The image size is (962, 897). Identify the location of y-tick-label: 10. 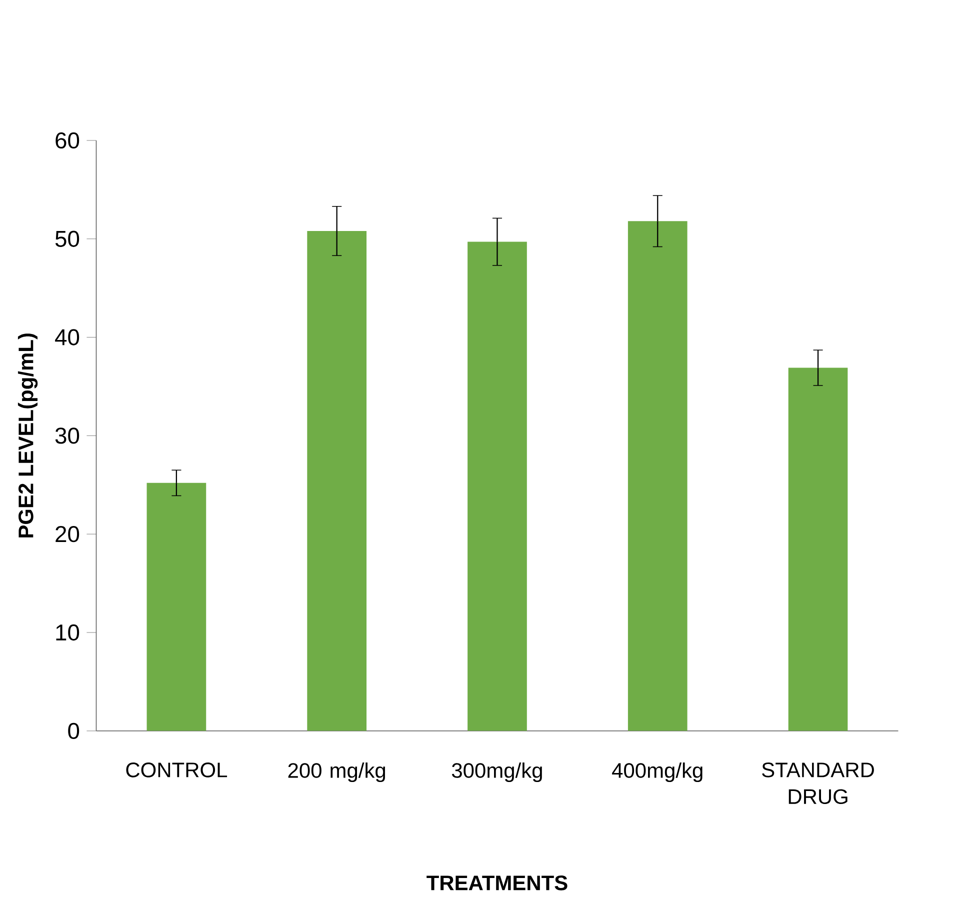
(68, 632).